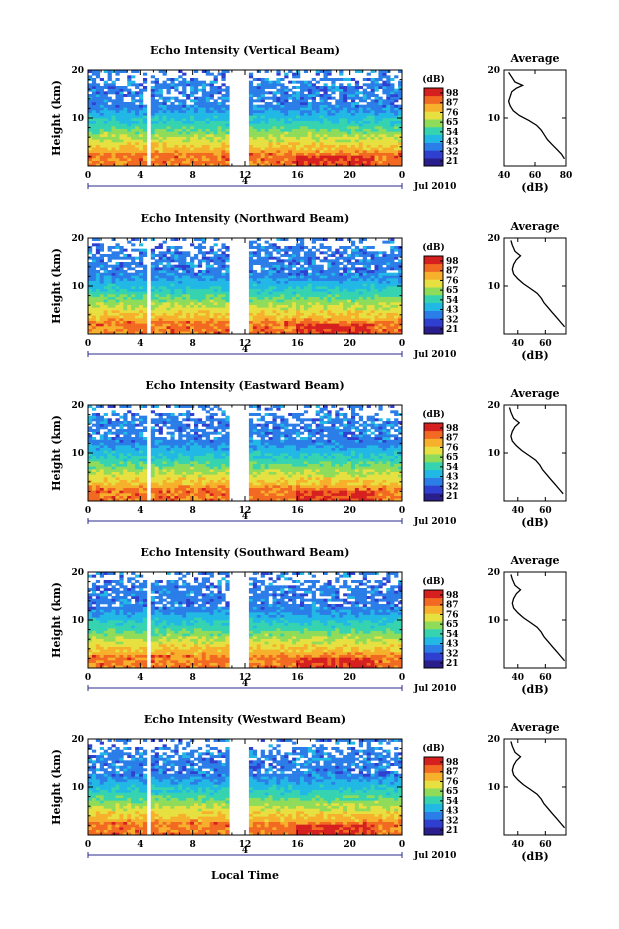  Describe the element at coordinates (433, 291) in the screenshot. I see `colorbar-swatch` at that location.